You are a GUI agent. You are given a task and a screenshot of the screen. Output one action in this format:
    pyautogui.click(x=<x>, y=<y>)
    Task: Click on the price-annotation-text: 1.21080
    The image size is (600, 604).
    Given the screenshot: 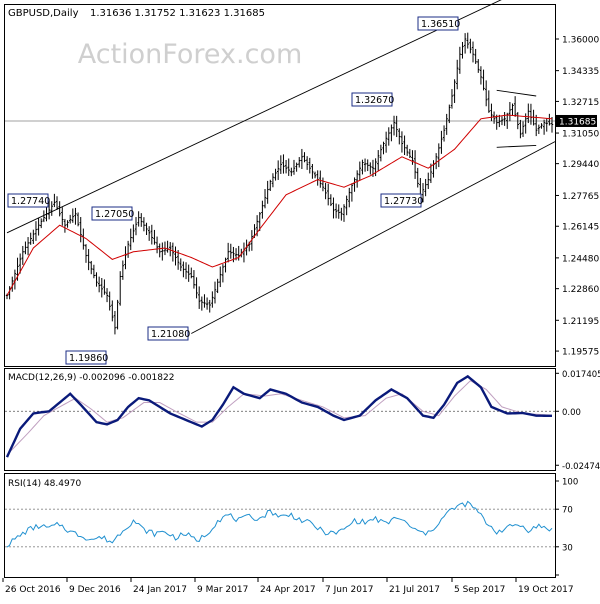 What is the action you would take?
    pyautogui.click(x=170, y=334)
    